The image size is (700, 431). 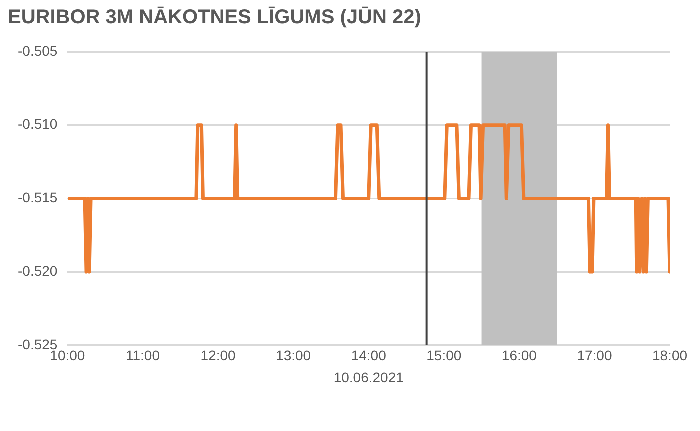 I want to click on y-tick-label: -0.515, so click(x=38, y=198).